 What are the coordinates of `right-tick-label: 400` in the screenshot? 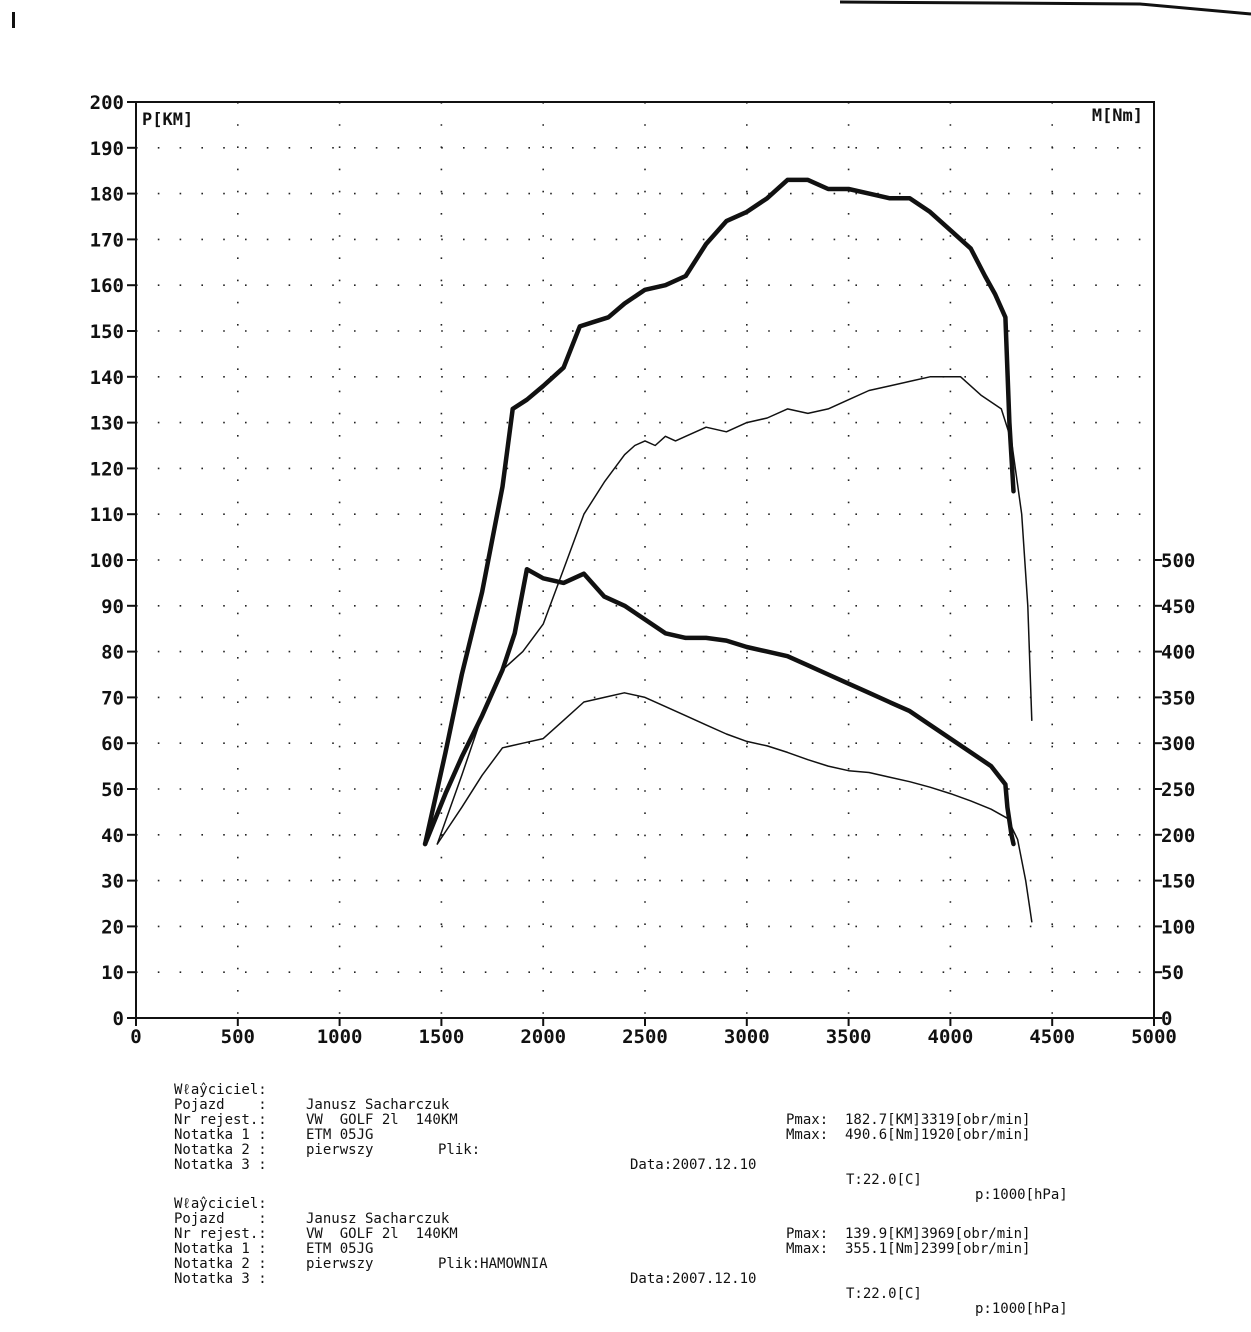 It's located at (1178, 653).